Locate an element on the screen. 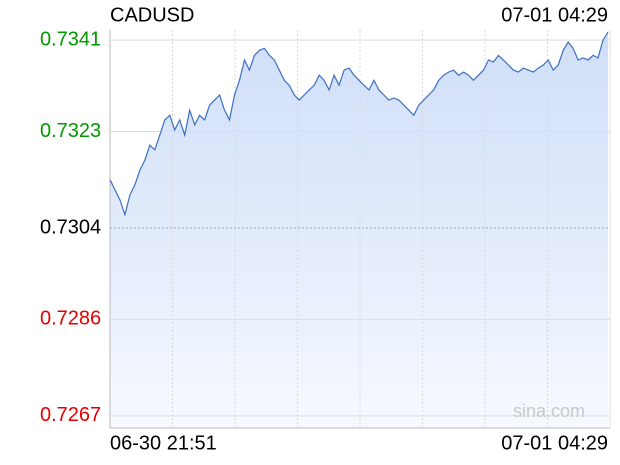  y-tick-label: 0.7267 is located at coordinates (70, 415).